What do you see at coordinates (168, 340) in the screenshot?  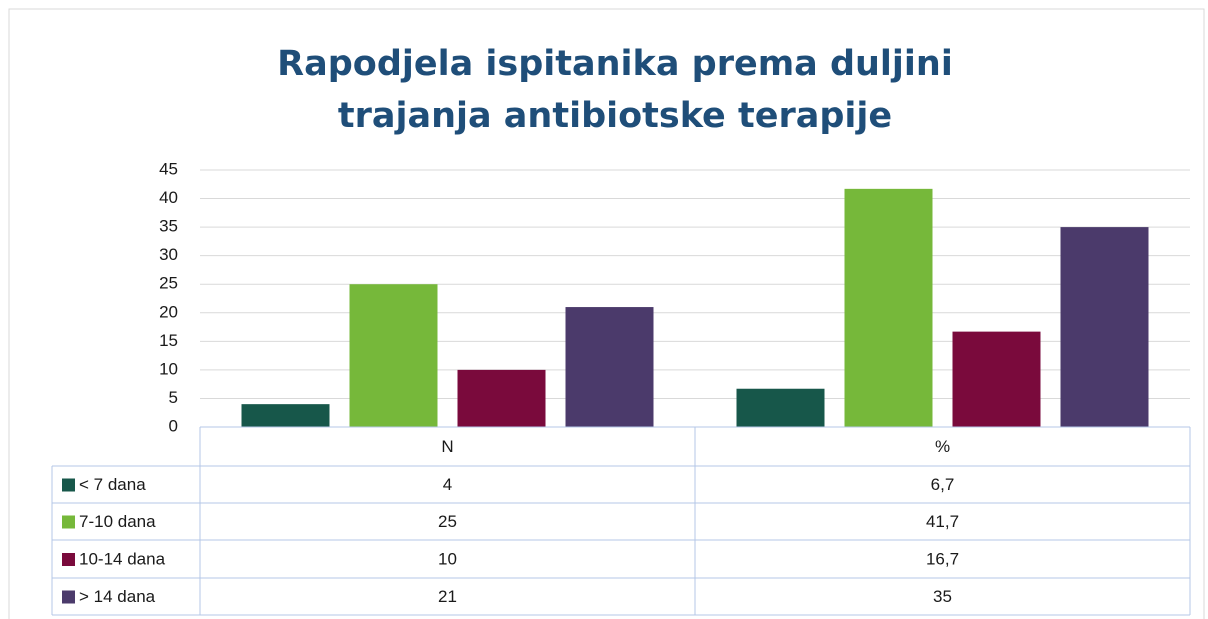 I see `y-tick-label: 15` at bounding box center [168, 340].